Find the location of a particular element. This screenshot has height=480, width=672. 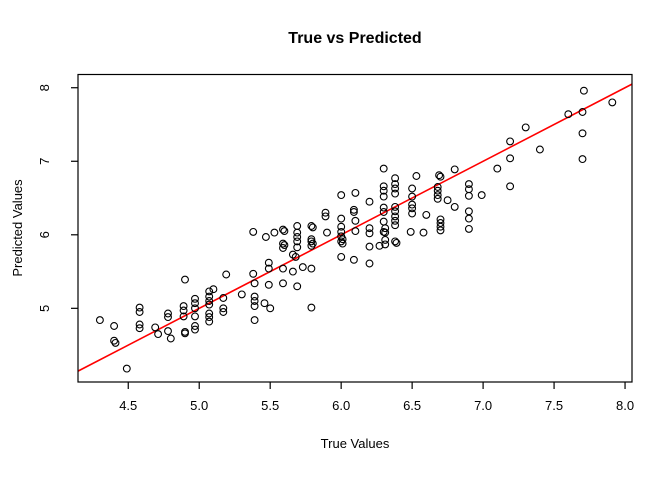

x-tick-label: 5.5 is located at coordinates (270, 405).